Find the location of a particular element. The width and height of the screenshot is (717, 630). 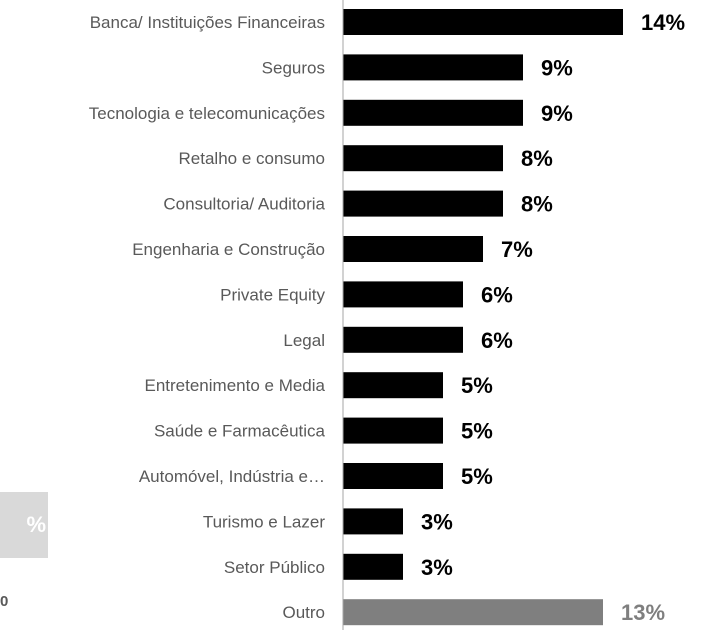

data-label: 14% is located at coordinates (663, 22).